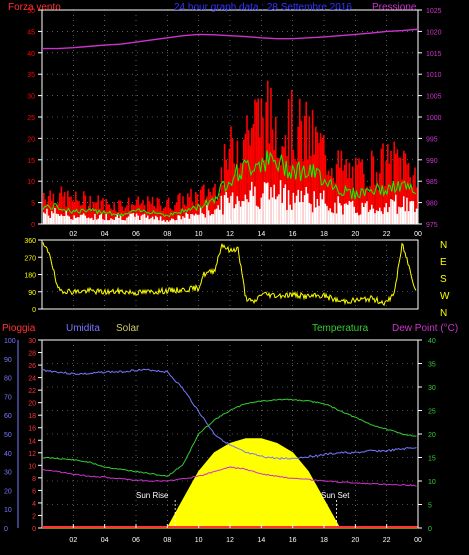 This screenshot has width=469, height=555. What do you see at coordinates (32, 416) in the screenshot?
I see `rain-tick-label: 18` at bounding box center [32, 416].